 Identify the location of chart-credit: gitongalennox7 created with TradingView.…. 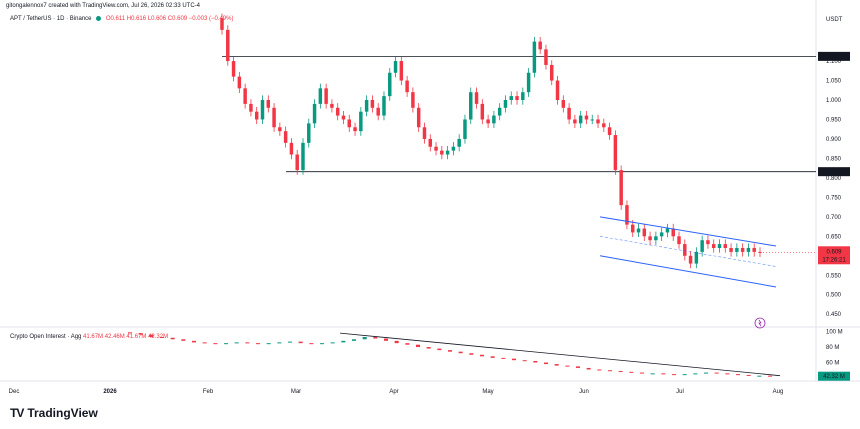
(103, 6).